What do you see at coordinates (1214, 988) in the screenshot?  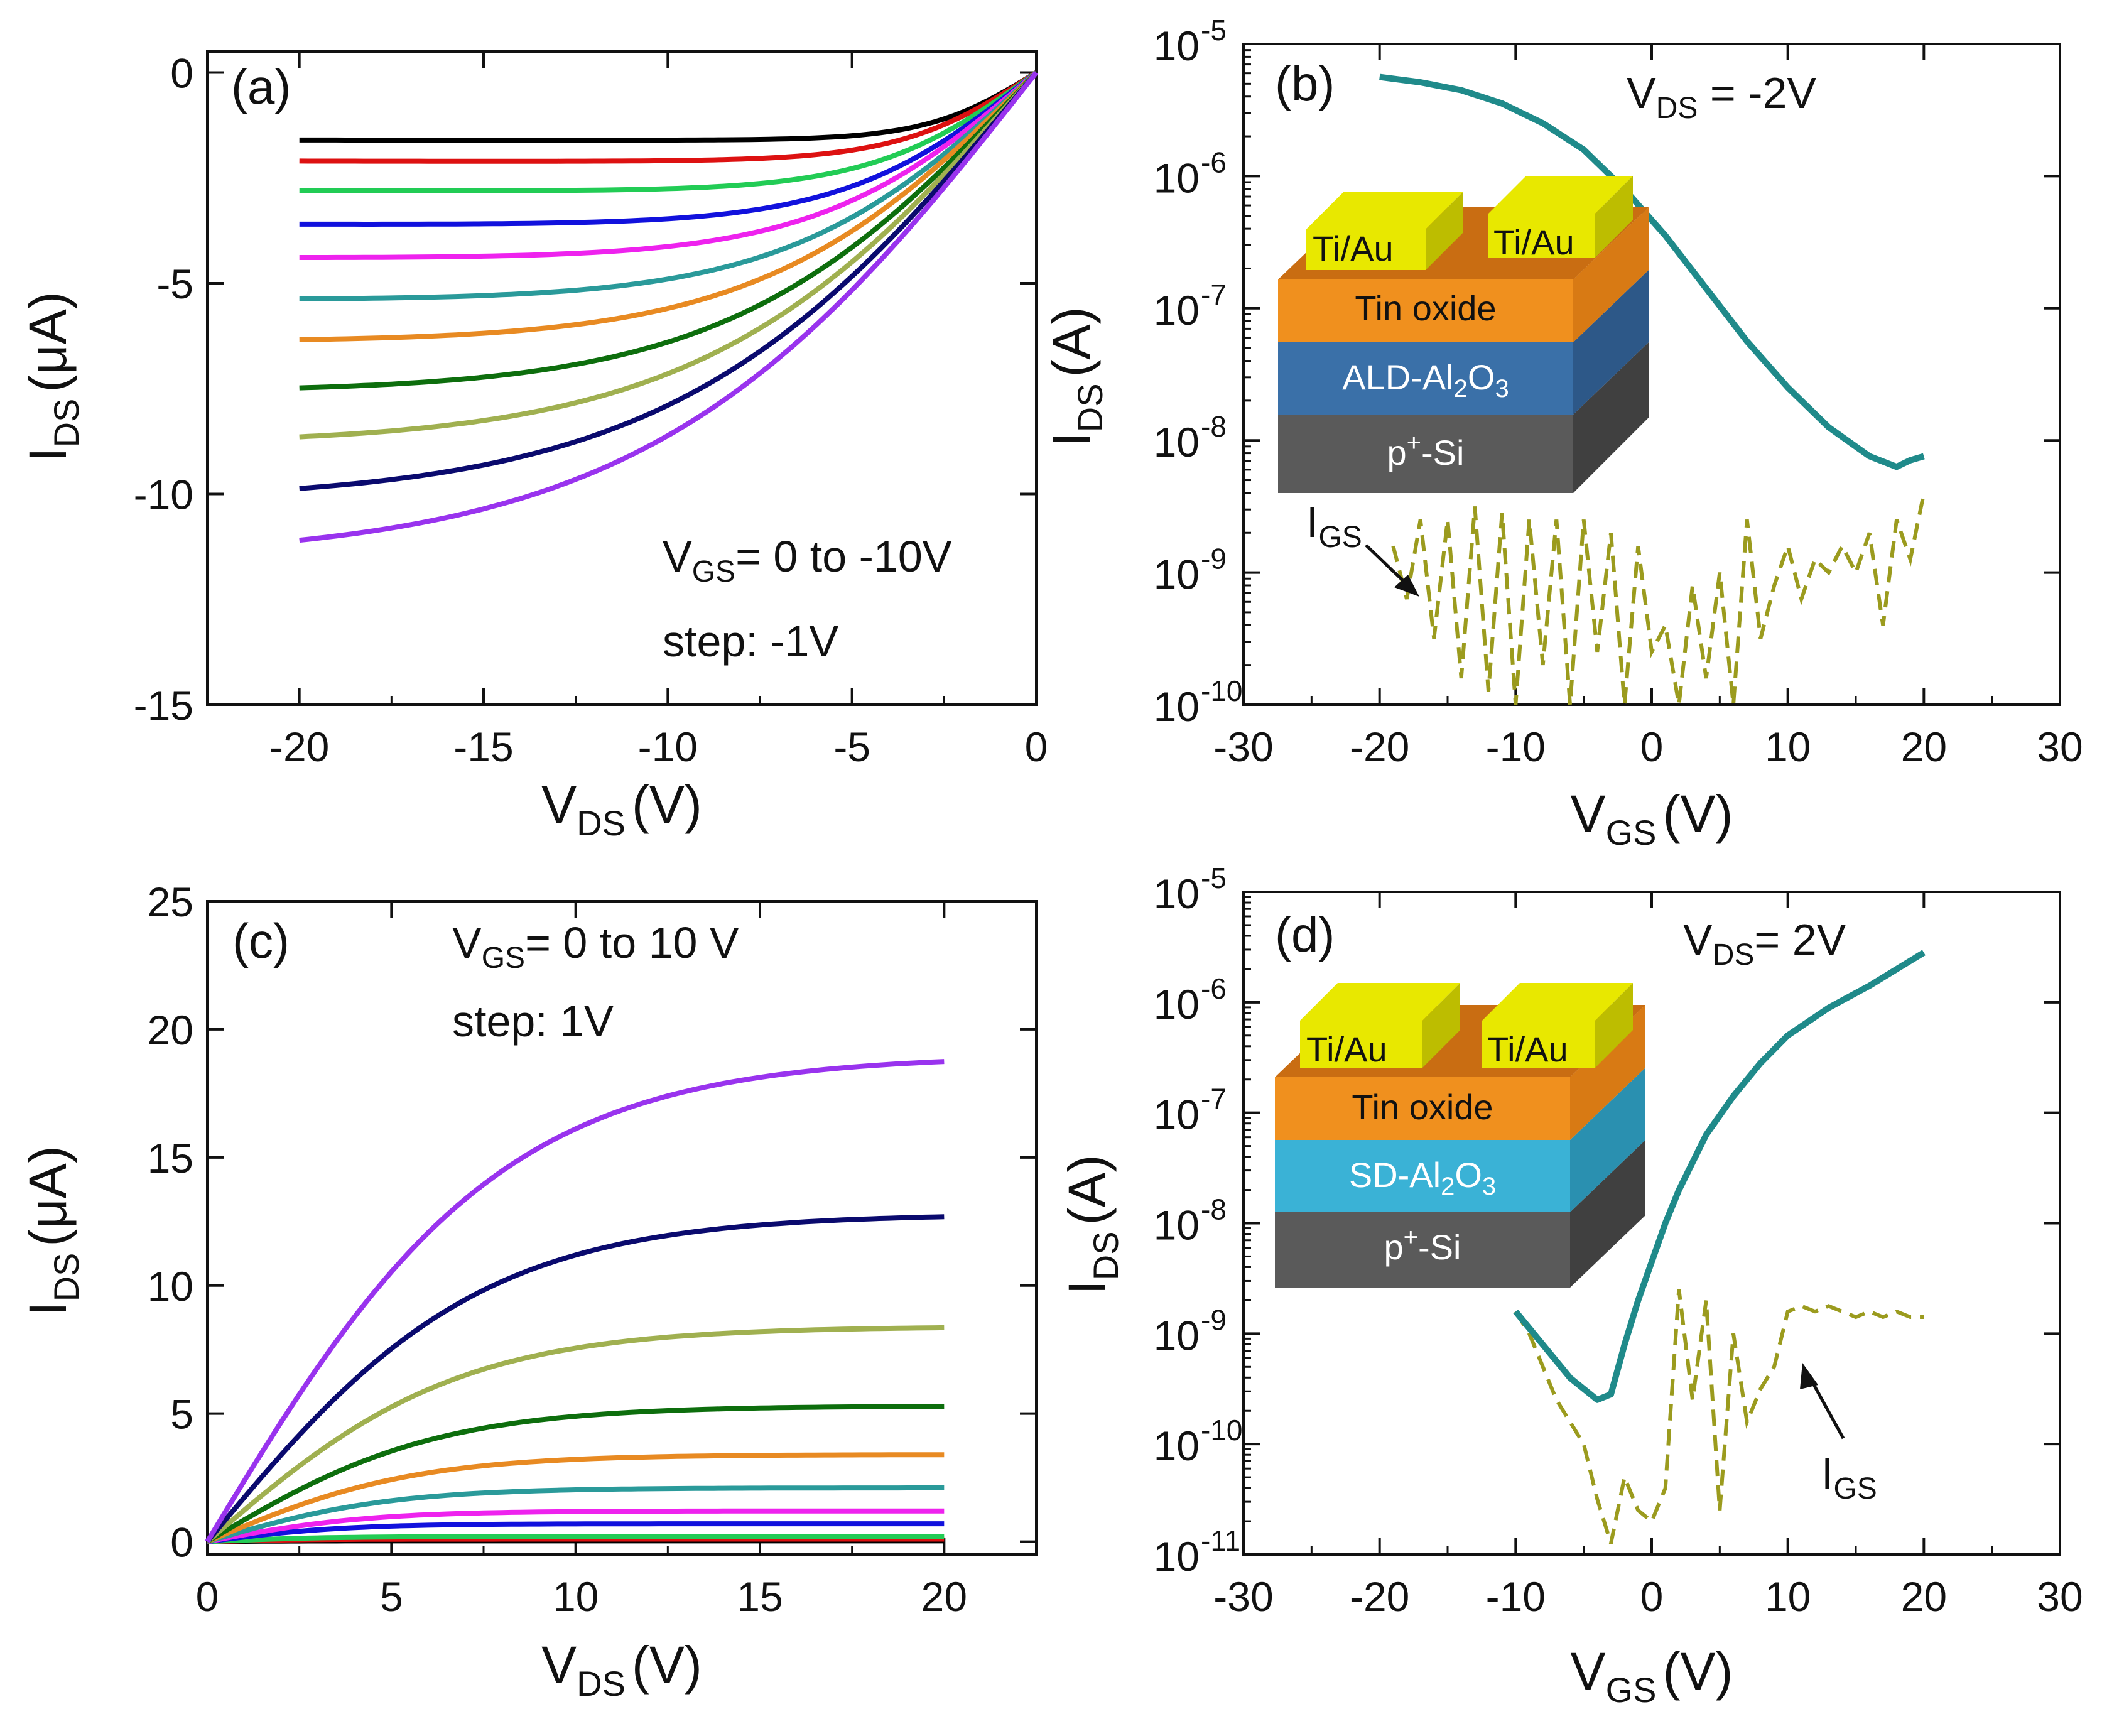 I see `y-tick-exp-d: -6` at bounding box center [1214, 988].